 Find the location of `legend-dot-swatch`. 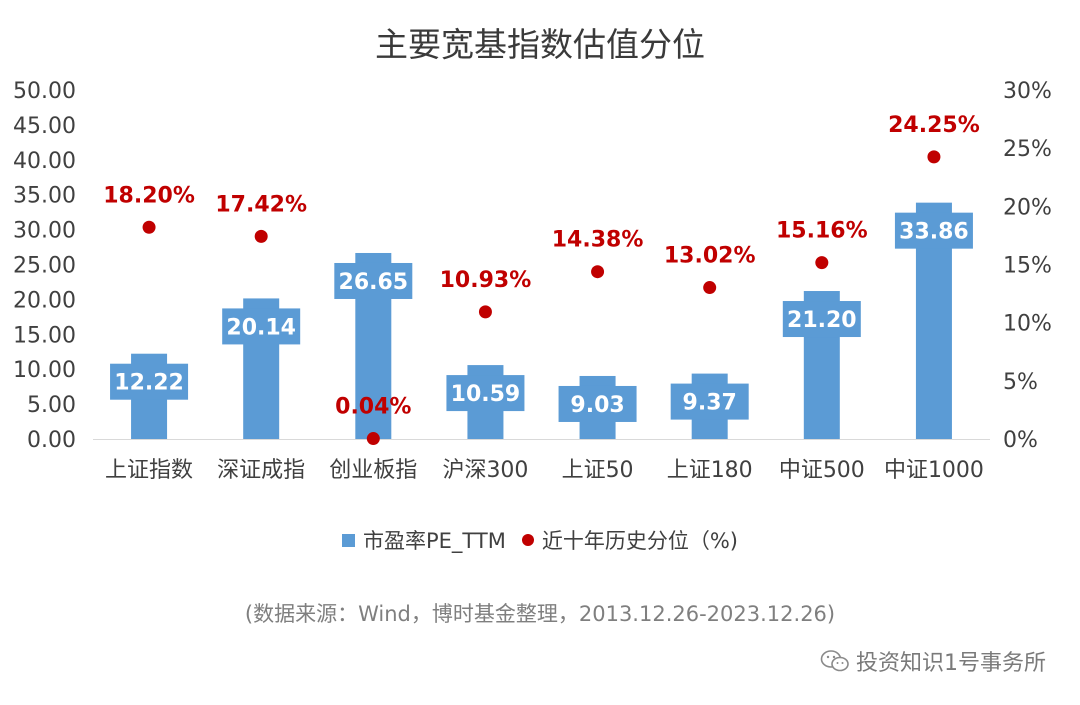

legend-dot-swatch is located at coordinates (527, 540).